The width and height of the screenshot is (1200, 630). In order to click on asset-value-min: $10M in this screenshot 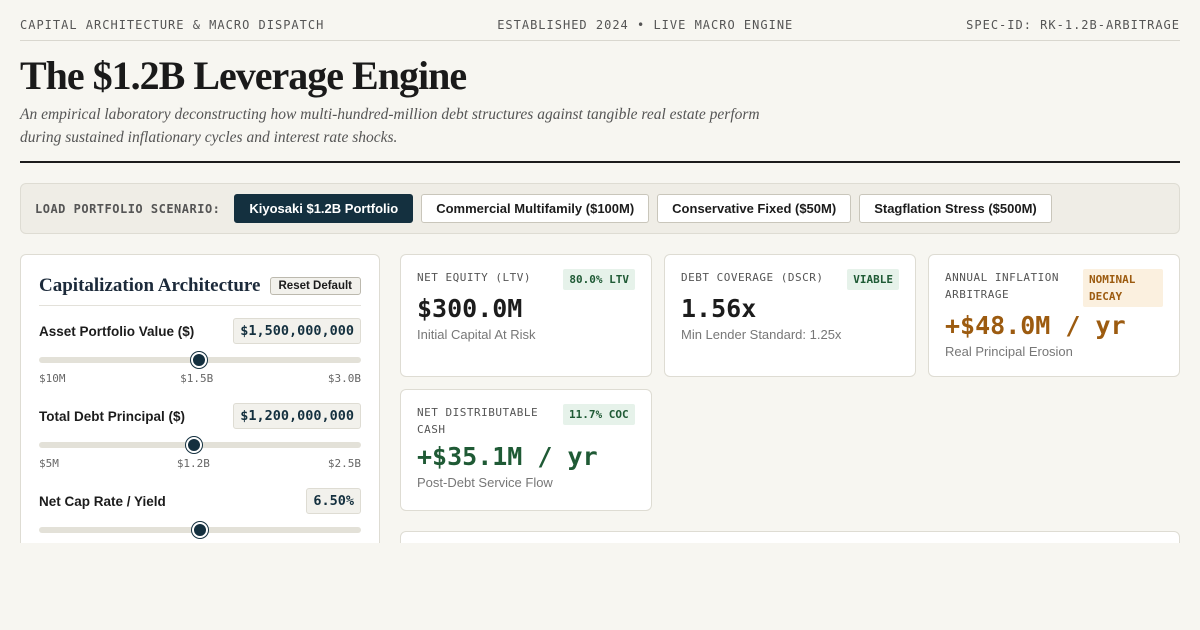, I will do `click(52, 378)`.